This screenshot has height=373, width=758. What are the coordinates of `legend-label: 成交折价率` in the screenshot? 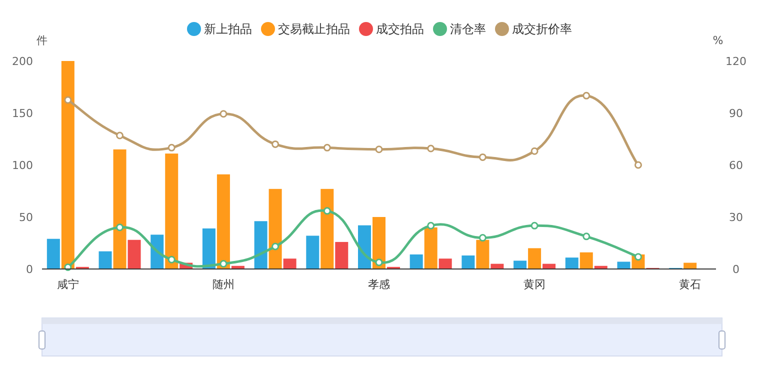 It's located at (542, 29).